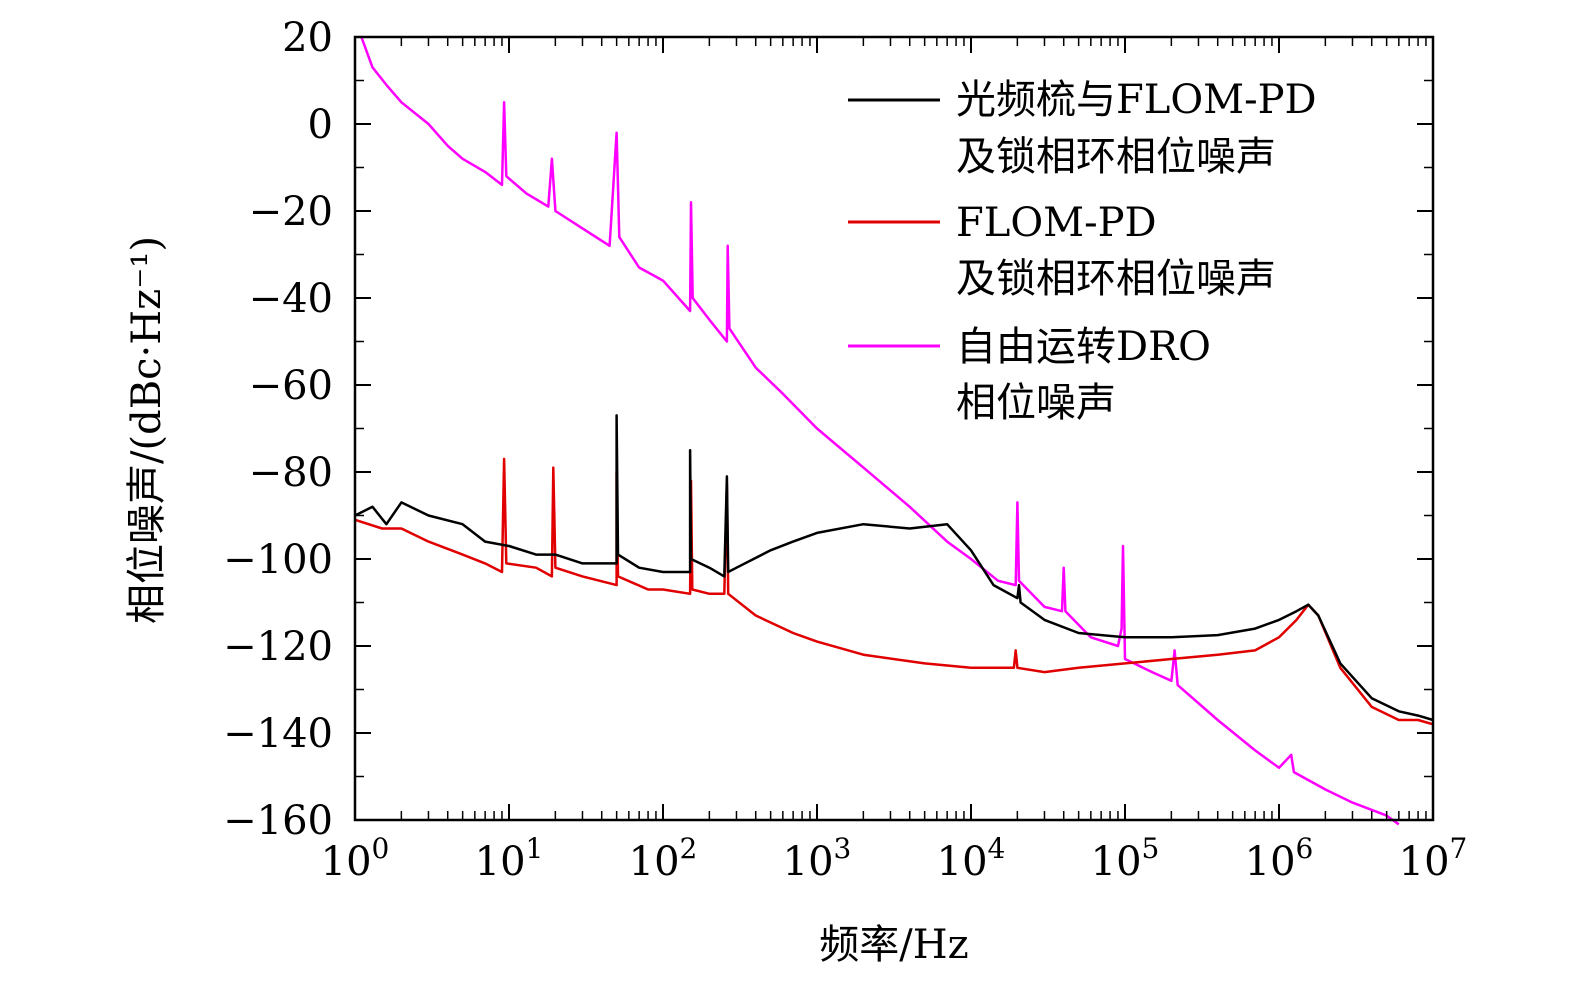 The height and width of the screenshot is (988, 1575). I want to click on y-tick-label: −120, so click(278, 647).